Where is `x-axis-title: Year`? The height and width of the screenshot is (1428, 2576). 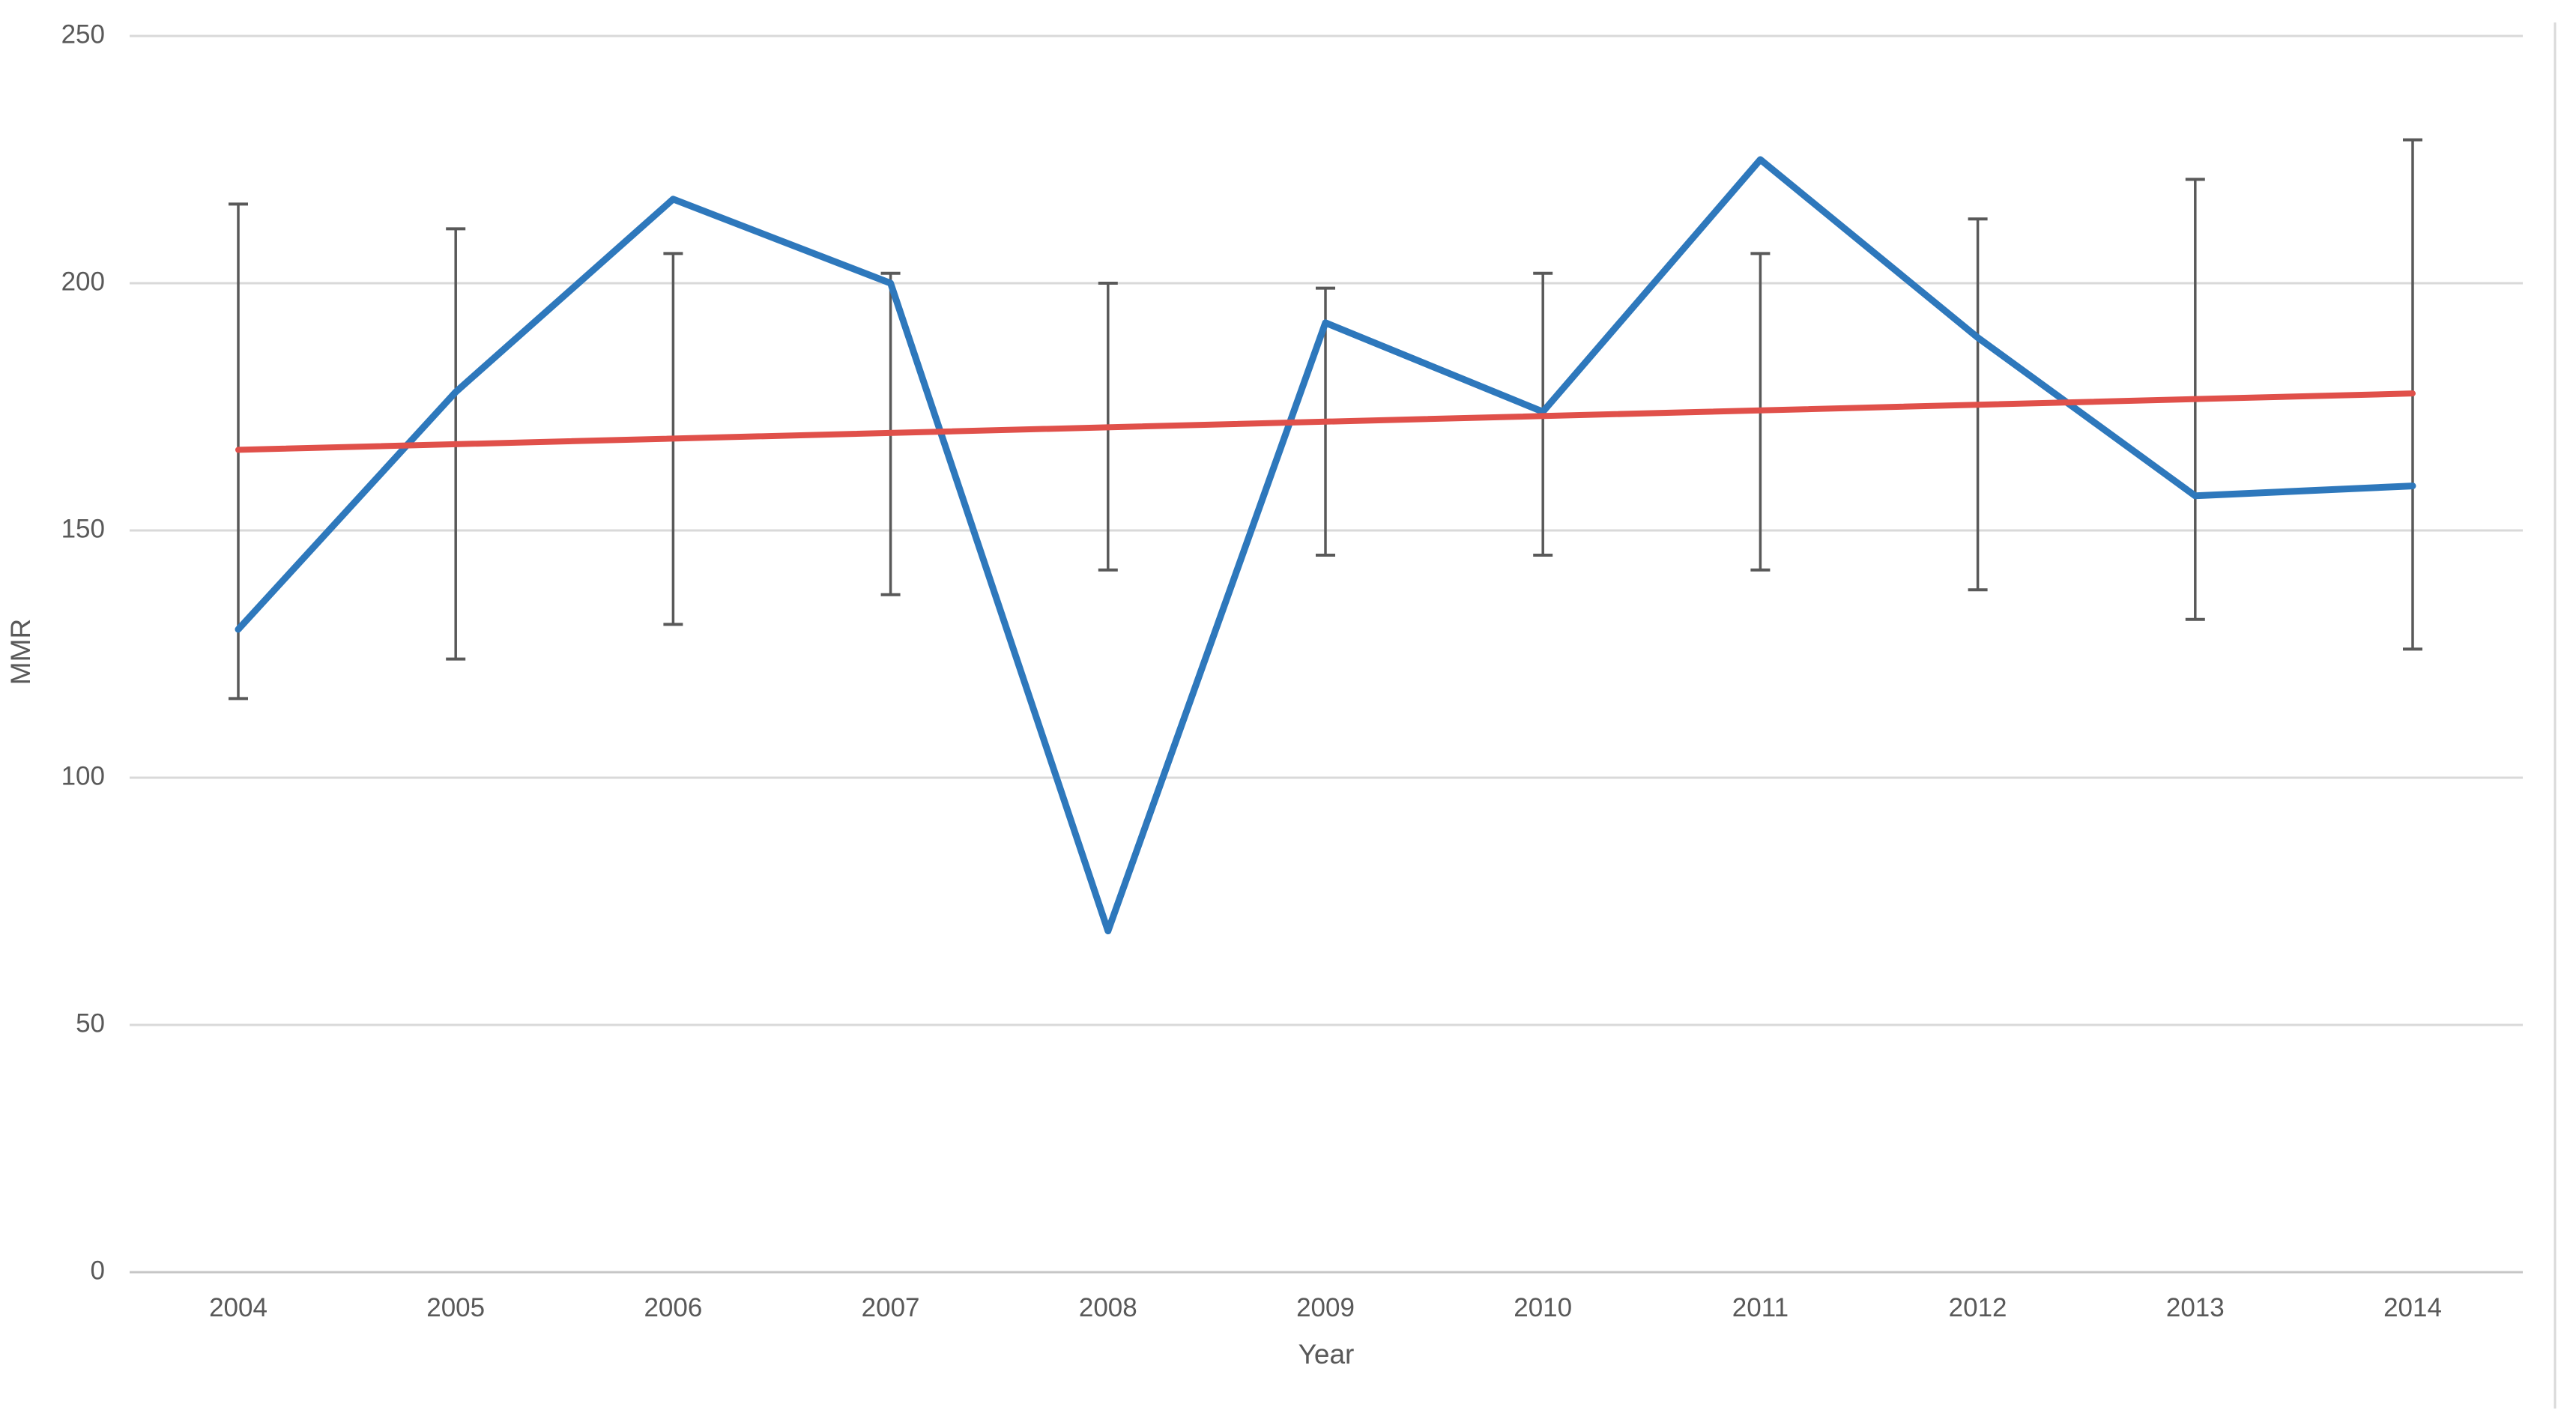
x-axis-title: Year is located at coordinates (1326, 1354).